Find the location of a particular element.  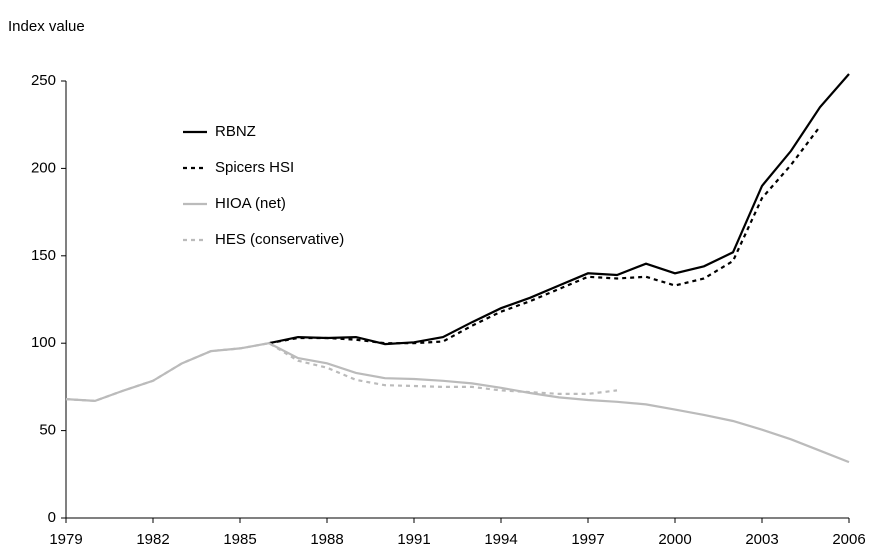

x-tick-label: 2006 is located at coordinates (848, 539).